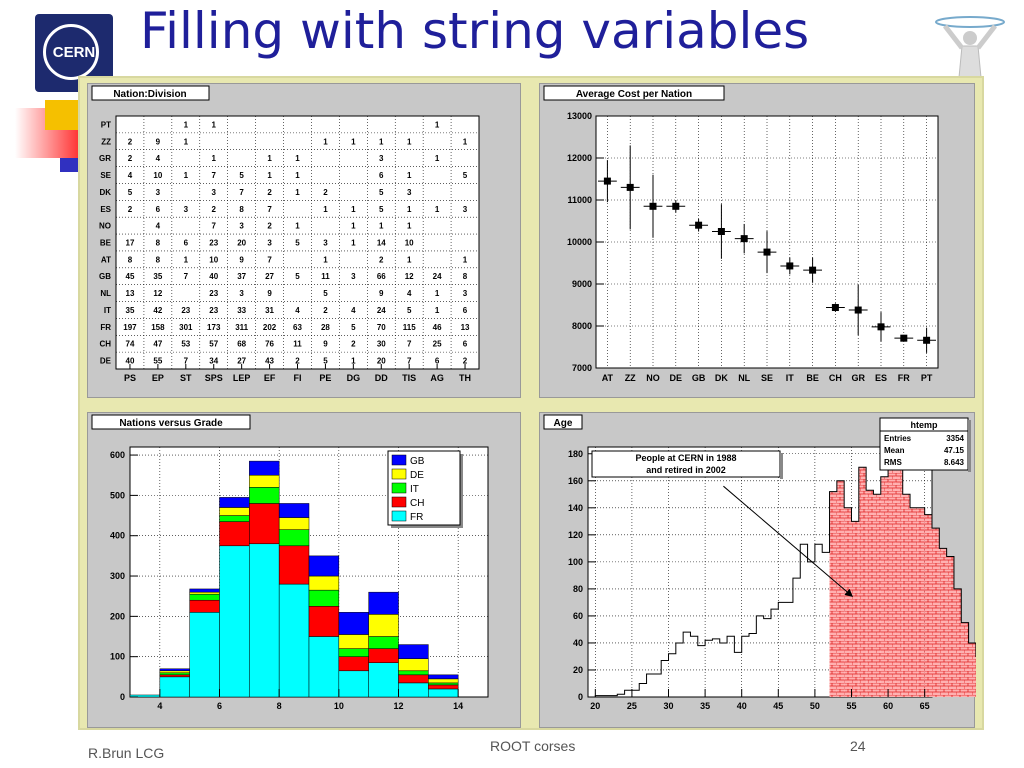  Describe the element at coordinates (398, 706) in the screenshot. I see `x-tick-label: 12` at that location.